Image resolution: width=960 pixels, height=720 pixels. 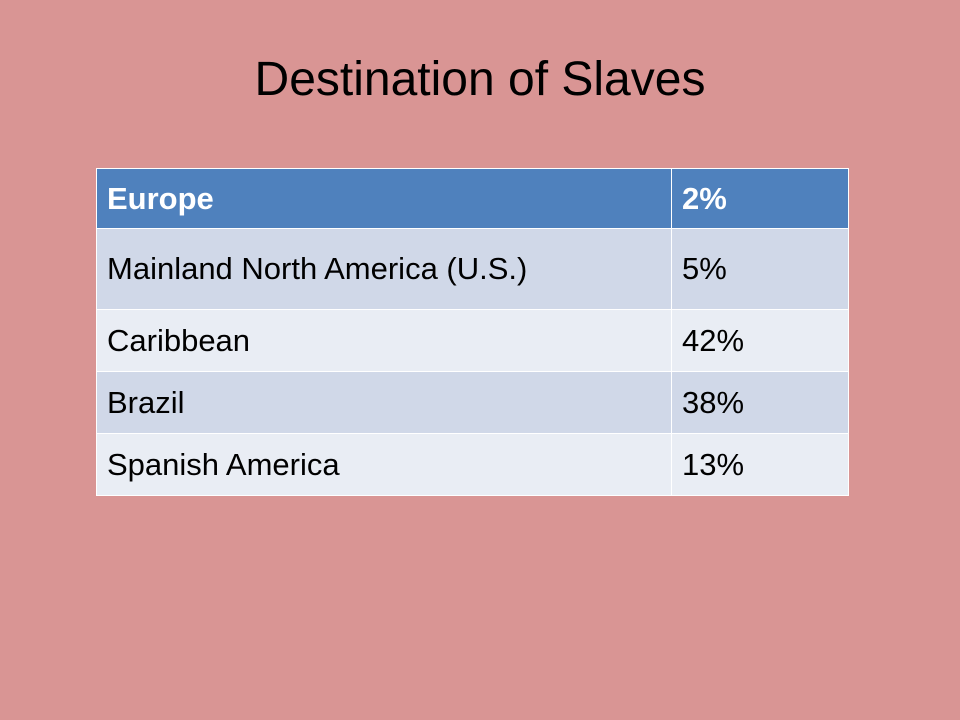 I want to click on percent-cell: 38%, so click(x=760, y=402).